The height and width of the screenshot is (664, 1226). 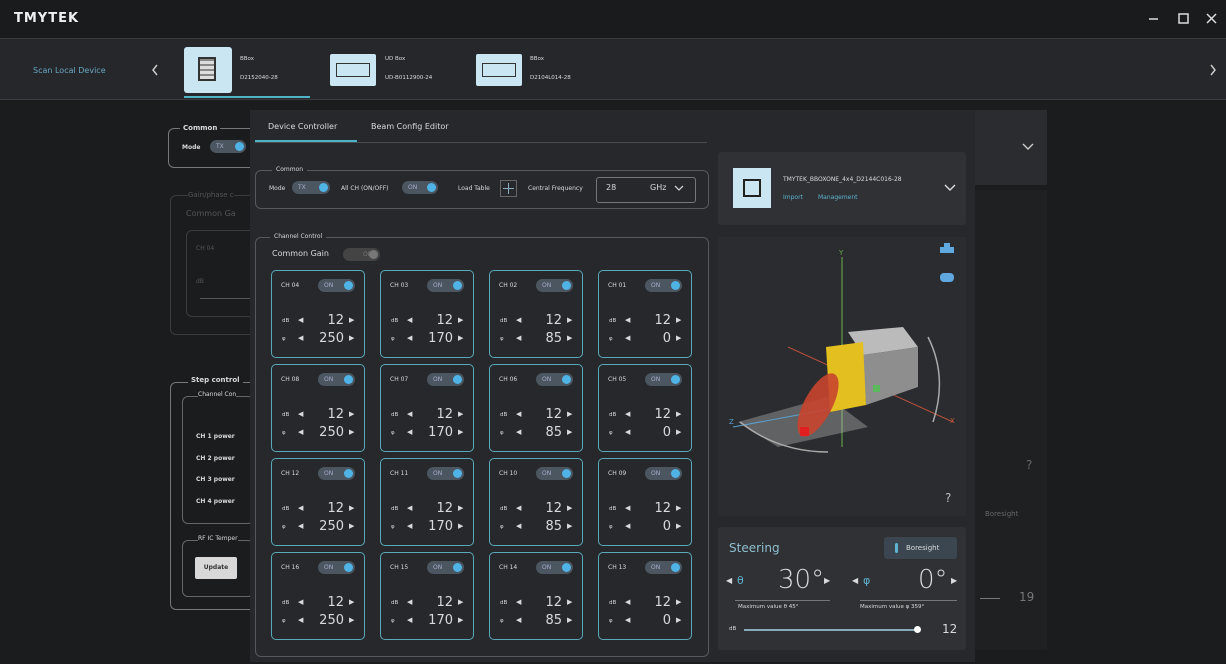 What do you see at coordinates (361, 254) in the screenshot?
I see `common-gain-toggle: OFF` at bounding box center [361, 254].